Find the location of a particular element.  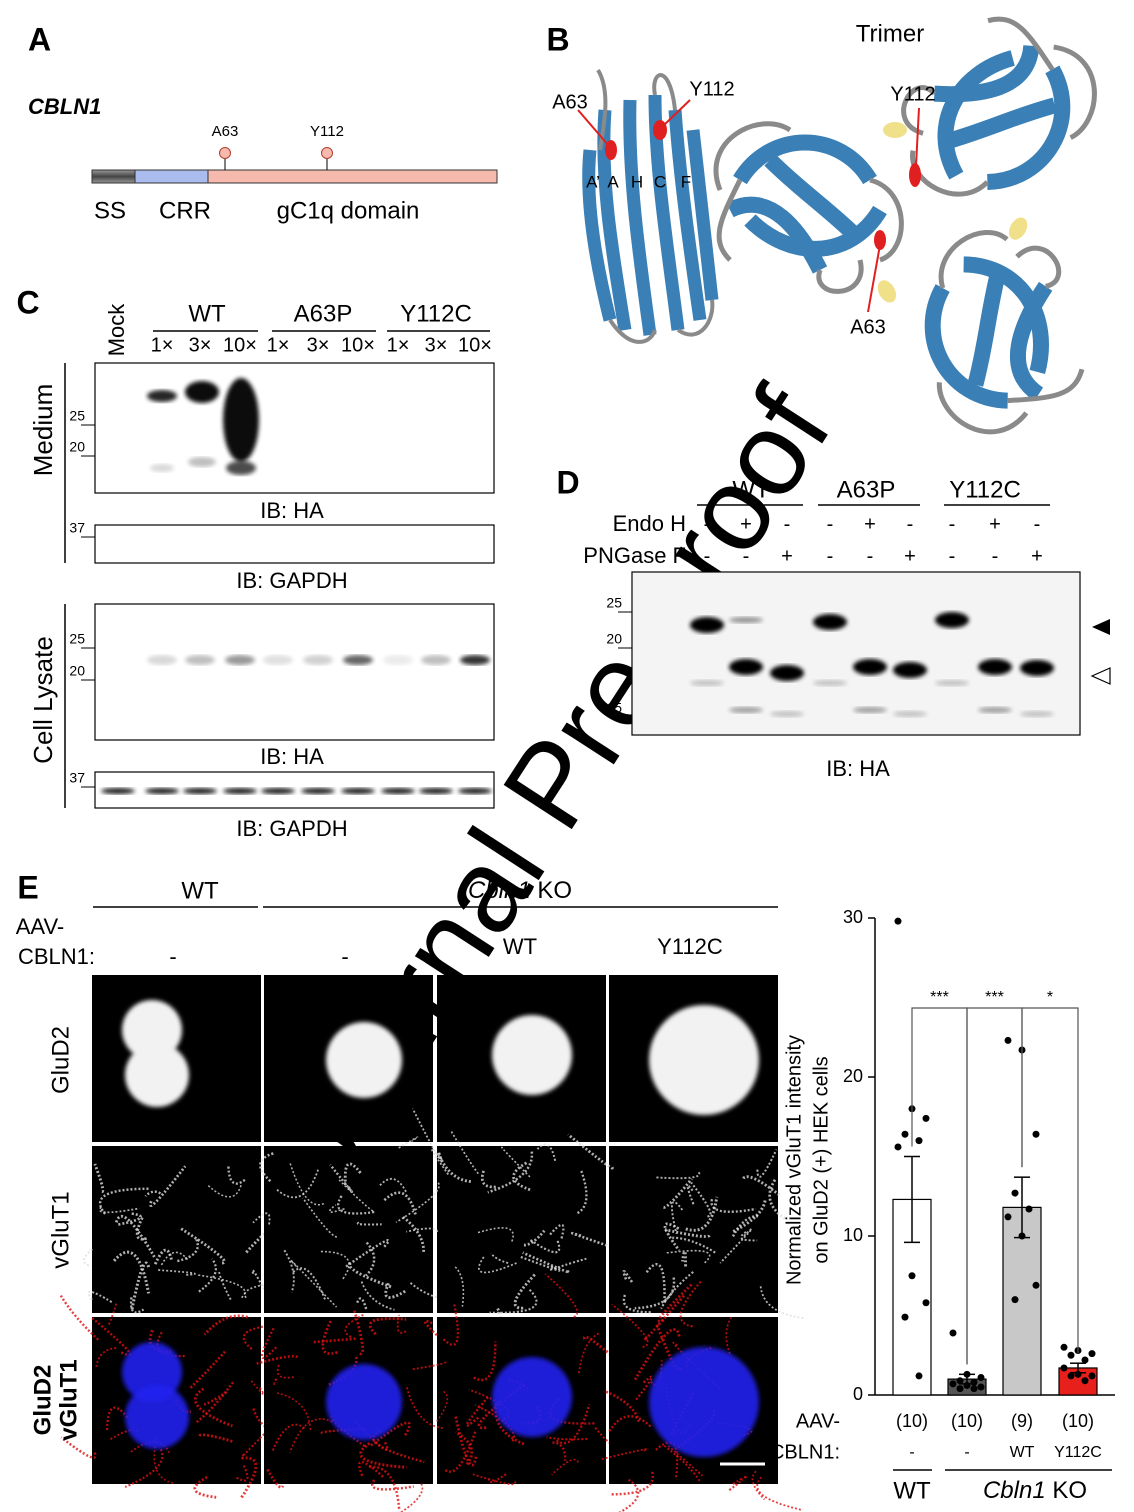

micrograph is located at coordinates (521, 1229).